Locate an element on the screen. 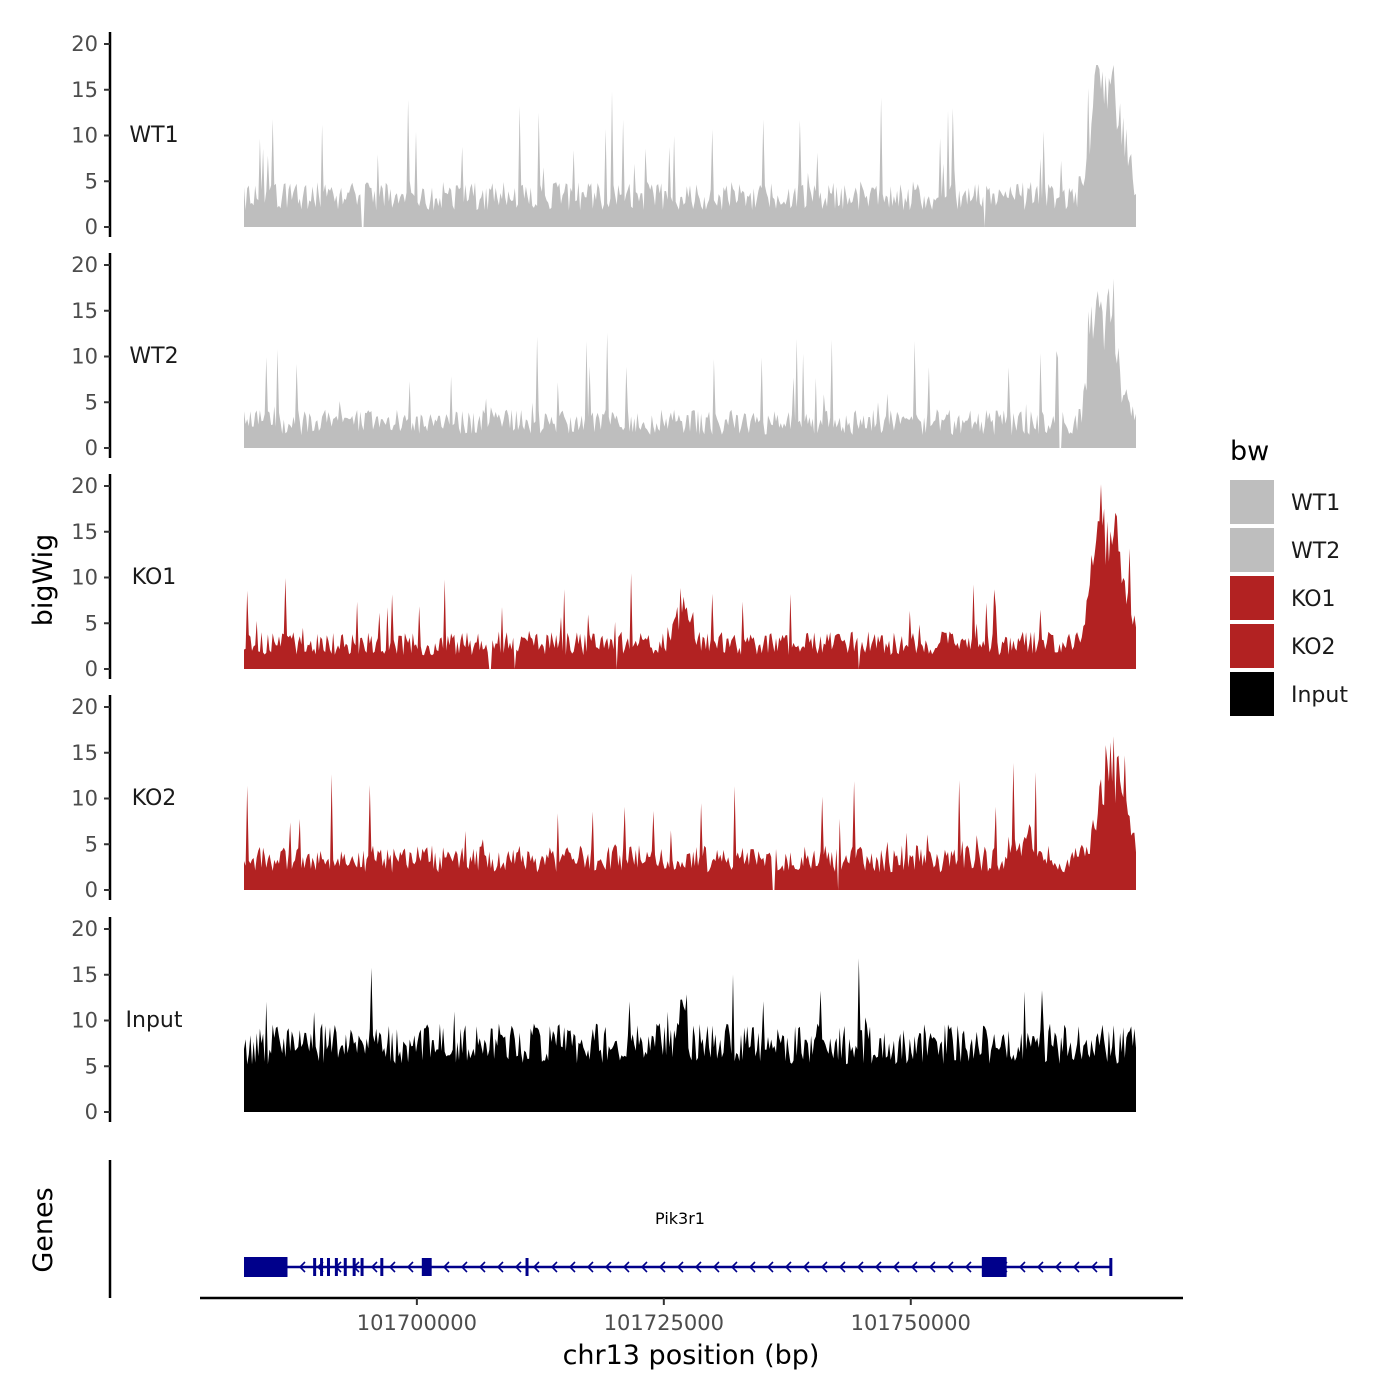 The width and height of the screenshot is (1400, 1400). x-axis-ticks: 101700000 101725000 101750000 is located at coordinates (664, 1316).